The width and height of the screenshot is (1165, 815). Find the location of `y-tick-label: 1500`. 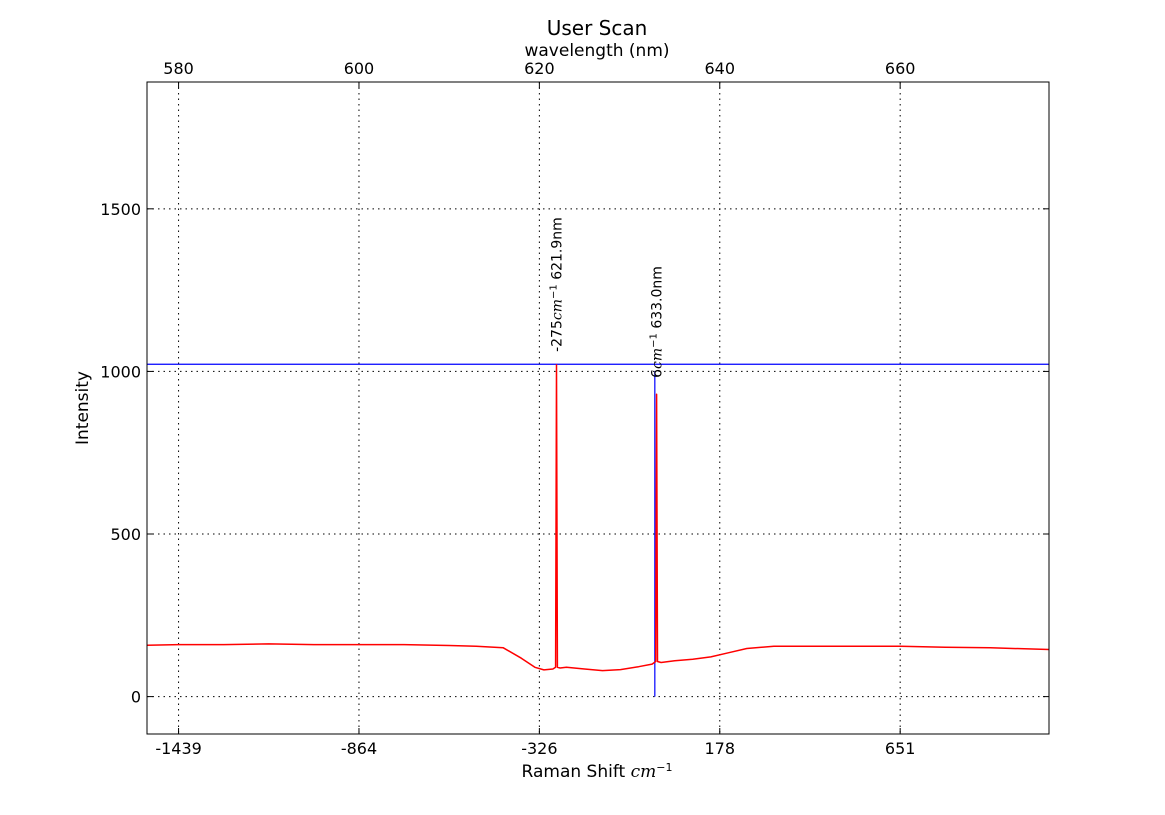

y-tick-label: 1500 is located at coordinates (120, 209).